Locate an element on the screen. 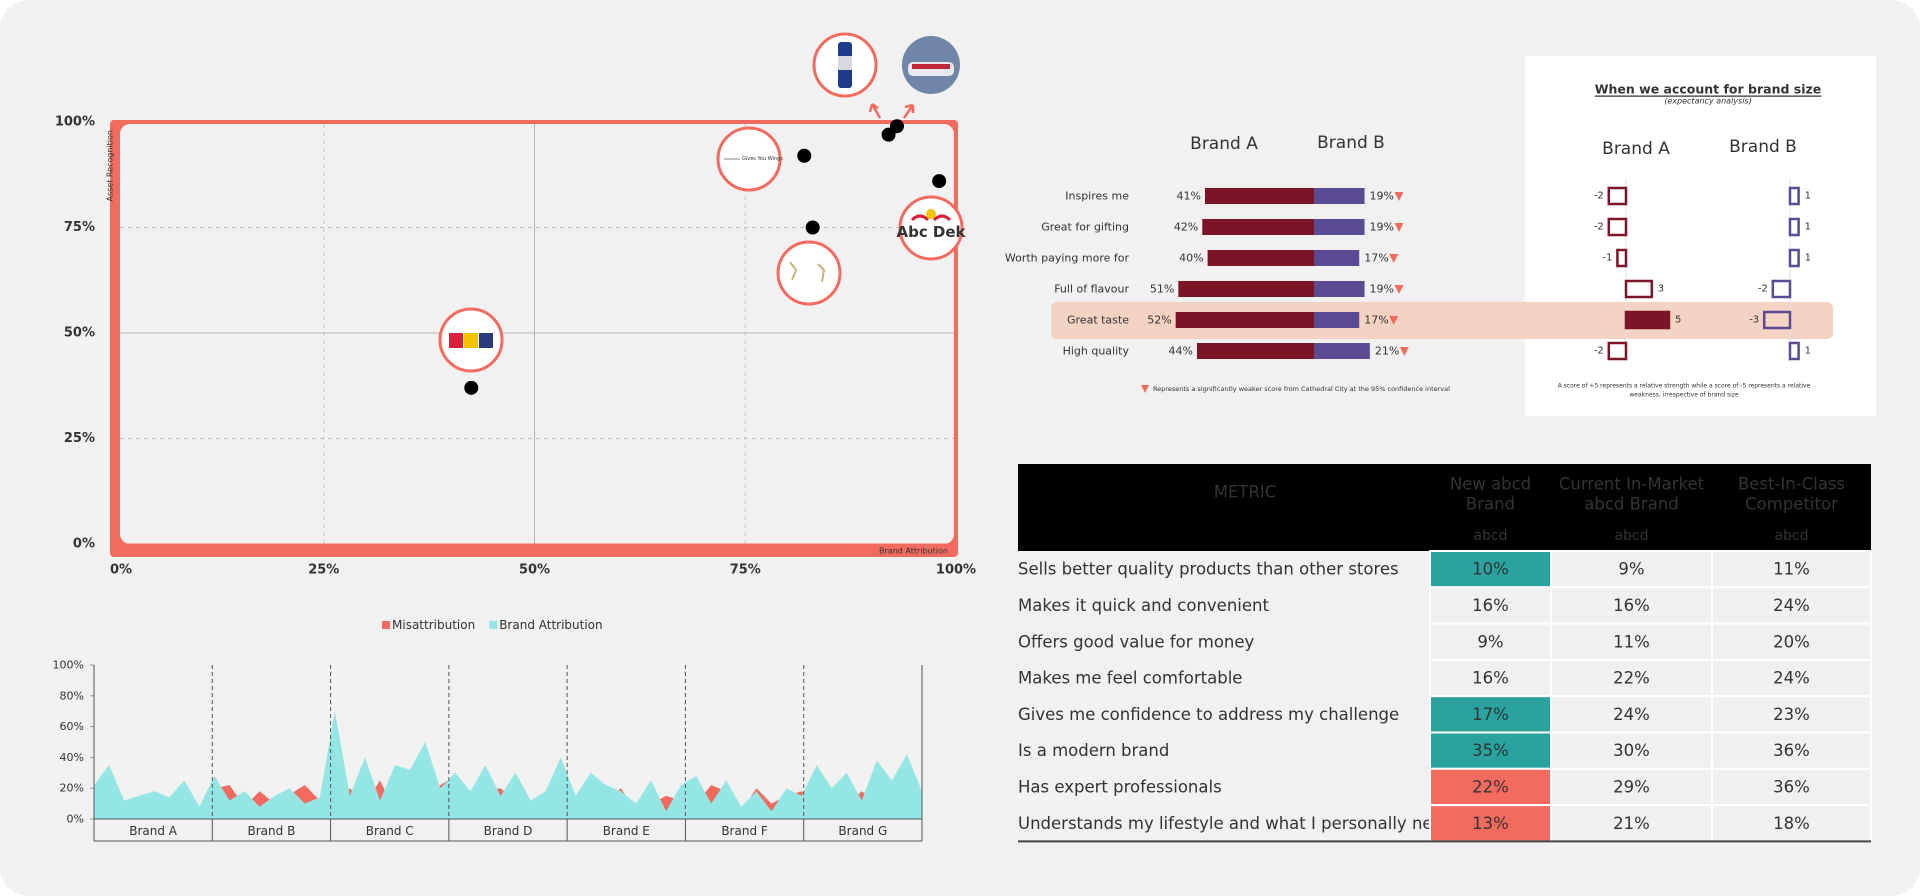 The image size is (1920, 896). score-label: -1 is located at coordinates (1607, 258).